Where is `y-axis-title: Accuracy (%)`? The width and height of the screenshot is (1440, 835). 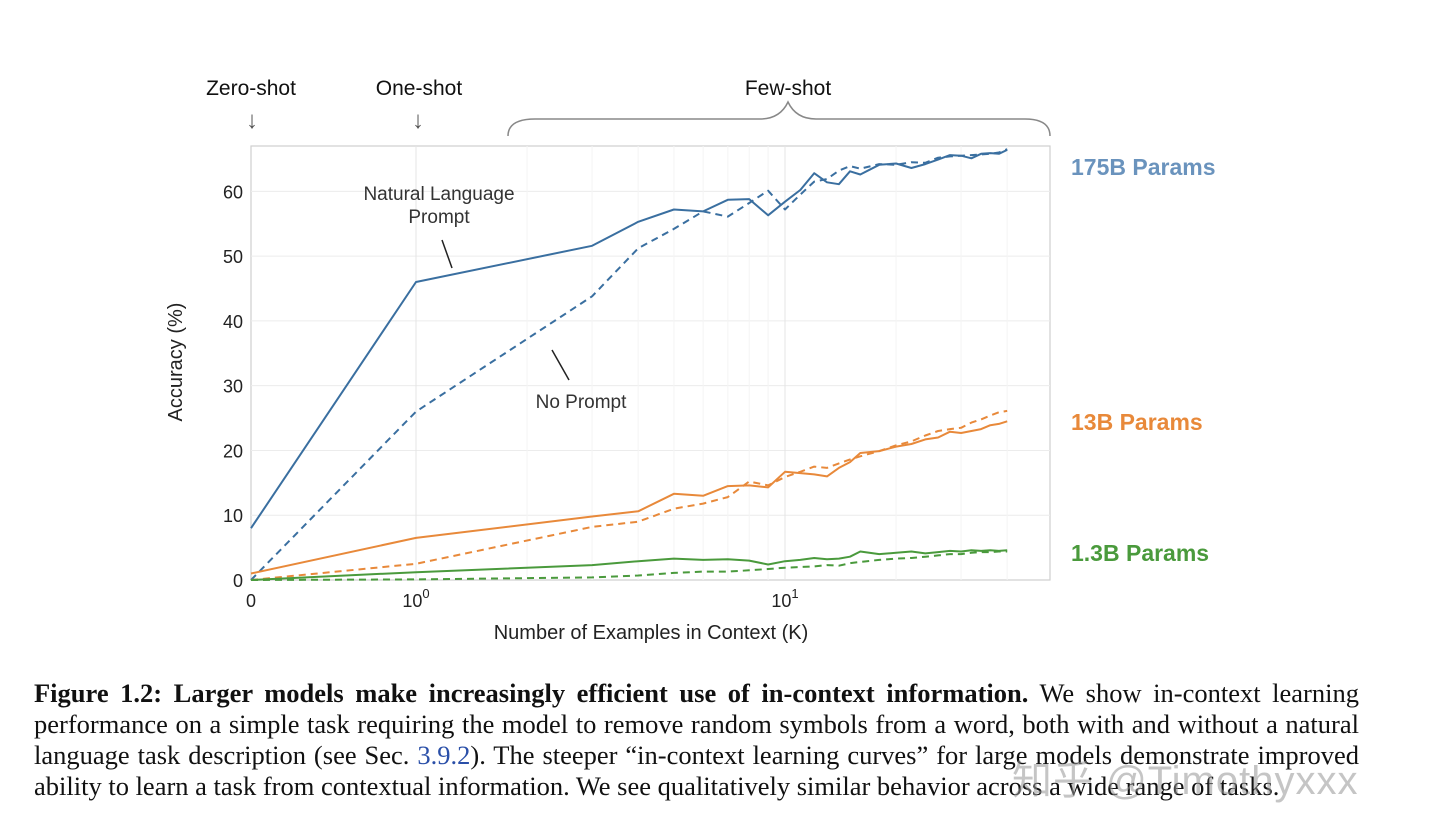 y-axis-title: Accuracy (%) is located at coordinates (176, 362).